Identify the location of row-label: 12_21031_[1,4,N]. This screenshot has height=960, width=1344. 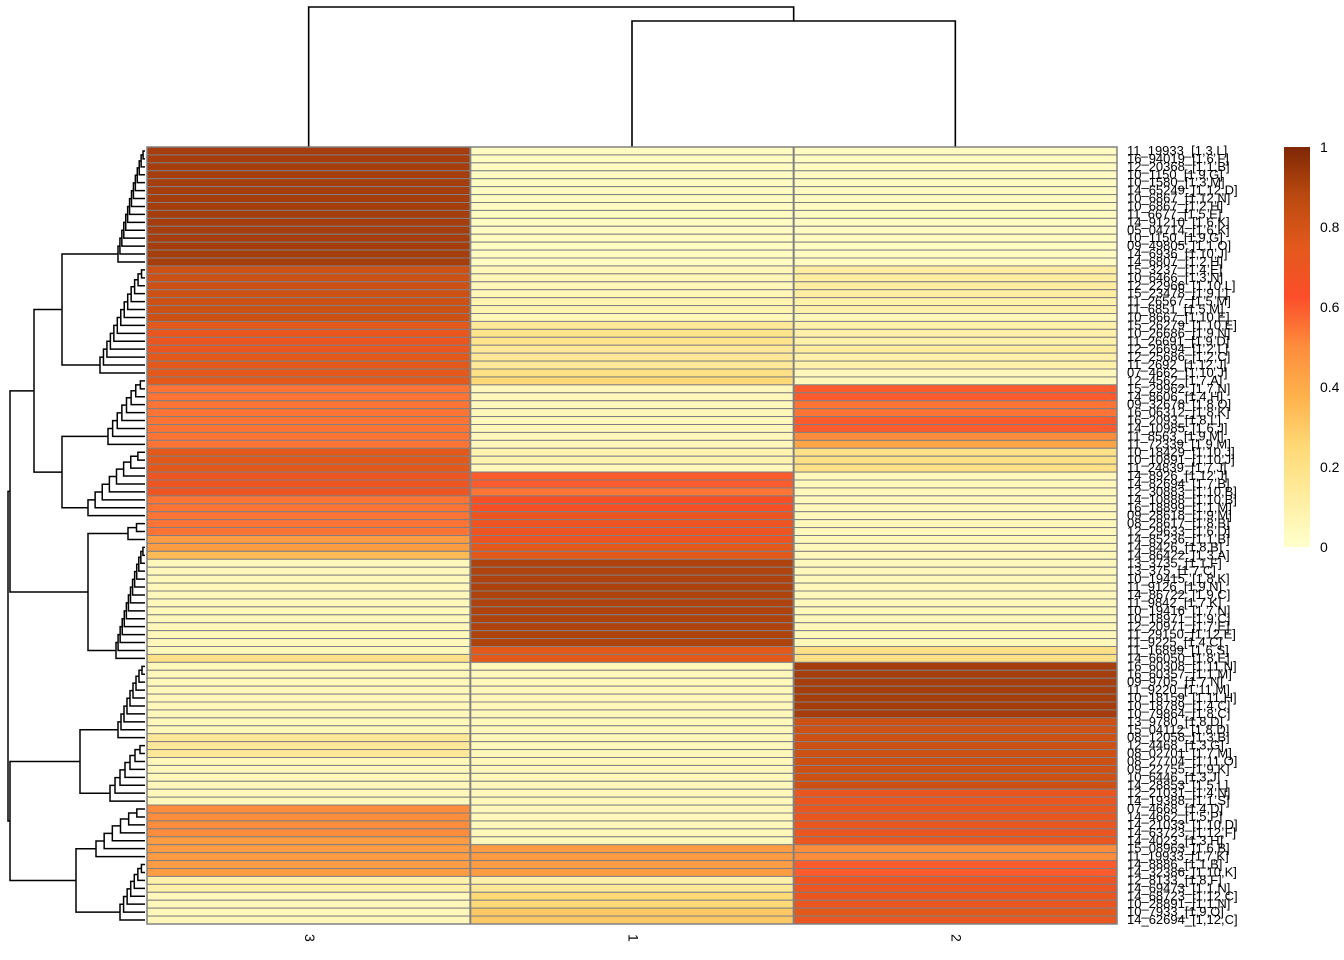
(1178, 792).